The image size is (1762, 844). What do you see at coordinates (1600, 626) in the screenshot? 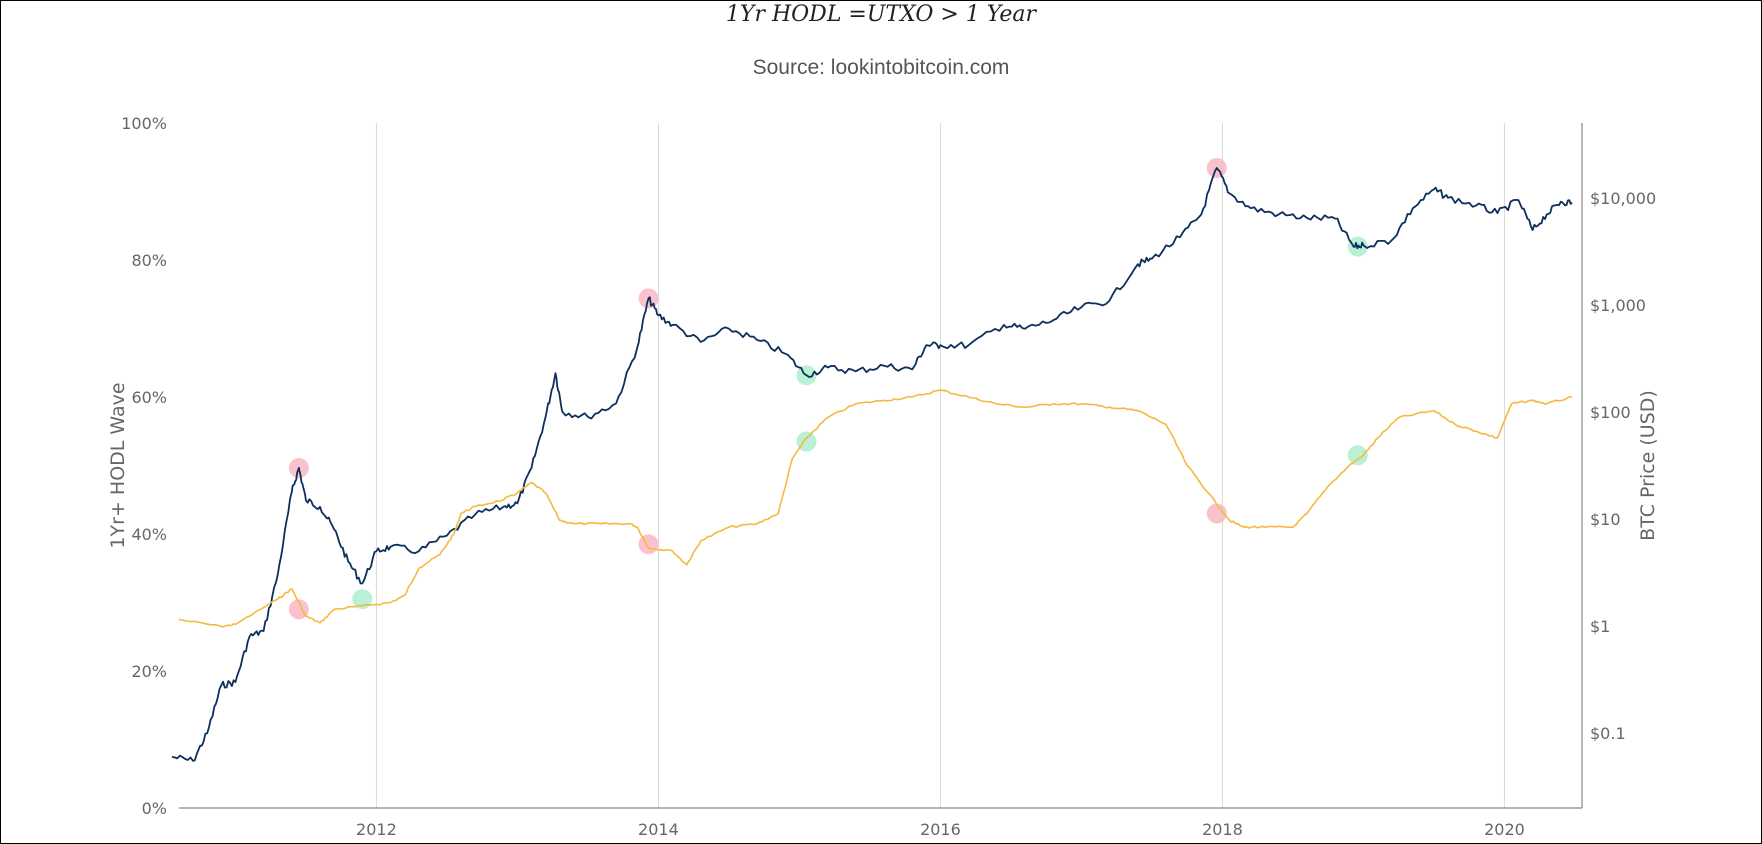
I see `right-tick-label: $1` at bounding box center [1600, 626].